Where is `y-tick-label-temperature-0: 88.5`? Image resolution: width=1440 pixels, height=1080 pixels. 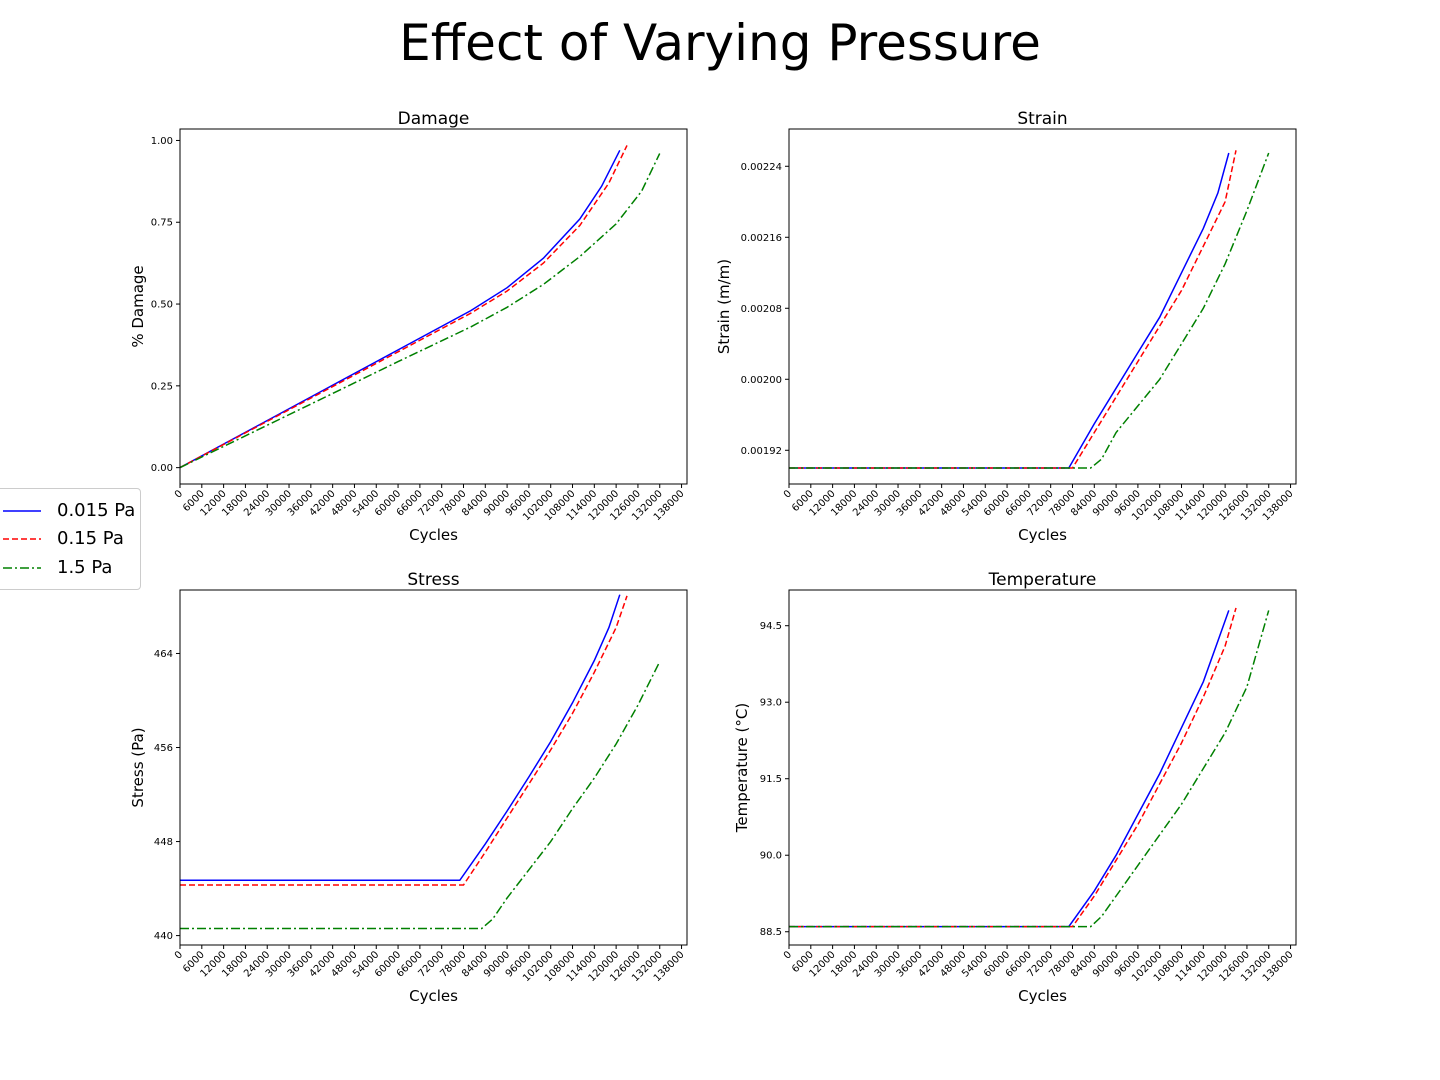 y-tick-label-temperature-0: 88.5 is located at coordinates (771, 932).